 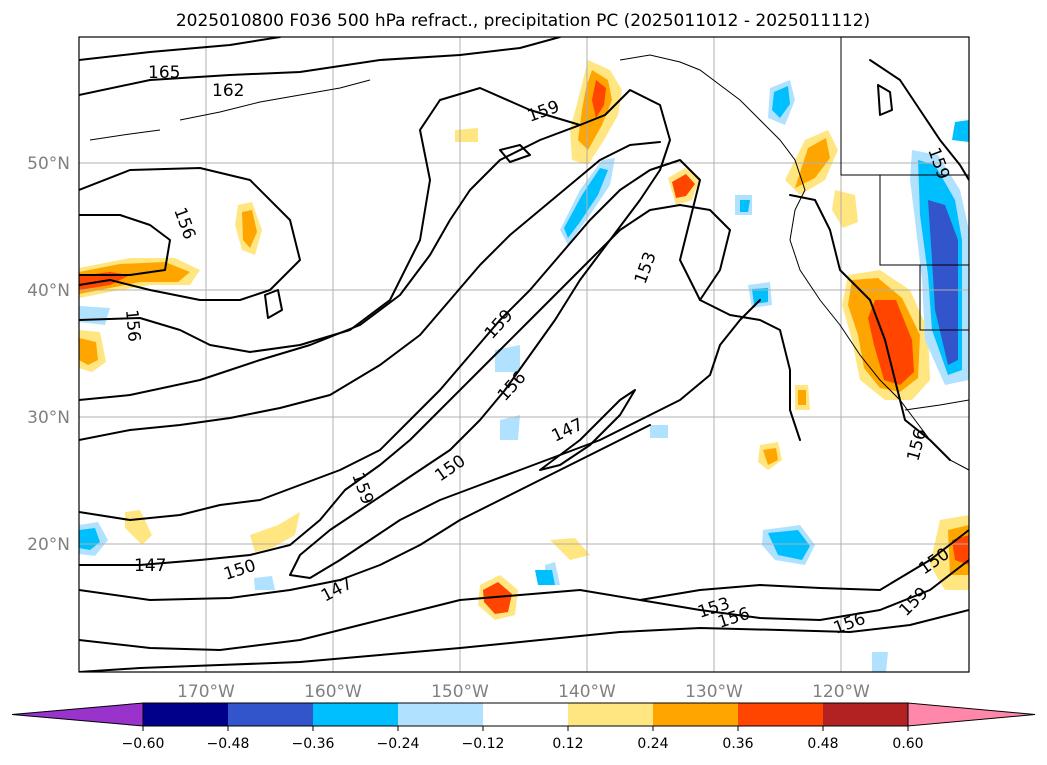 I want to click on lat-label: 50°N, so click(x=48, y=164).